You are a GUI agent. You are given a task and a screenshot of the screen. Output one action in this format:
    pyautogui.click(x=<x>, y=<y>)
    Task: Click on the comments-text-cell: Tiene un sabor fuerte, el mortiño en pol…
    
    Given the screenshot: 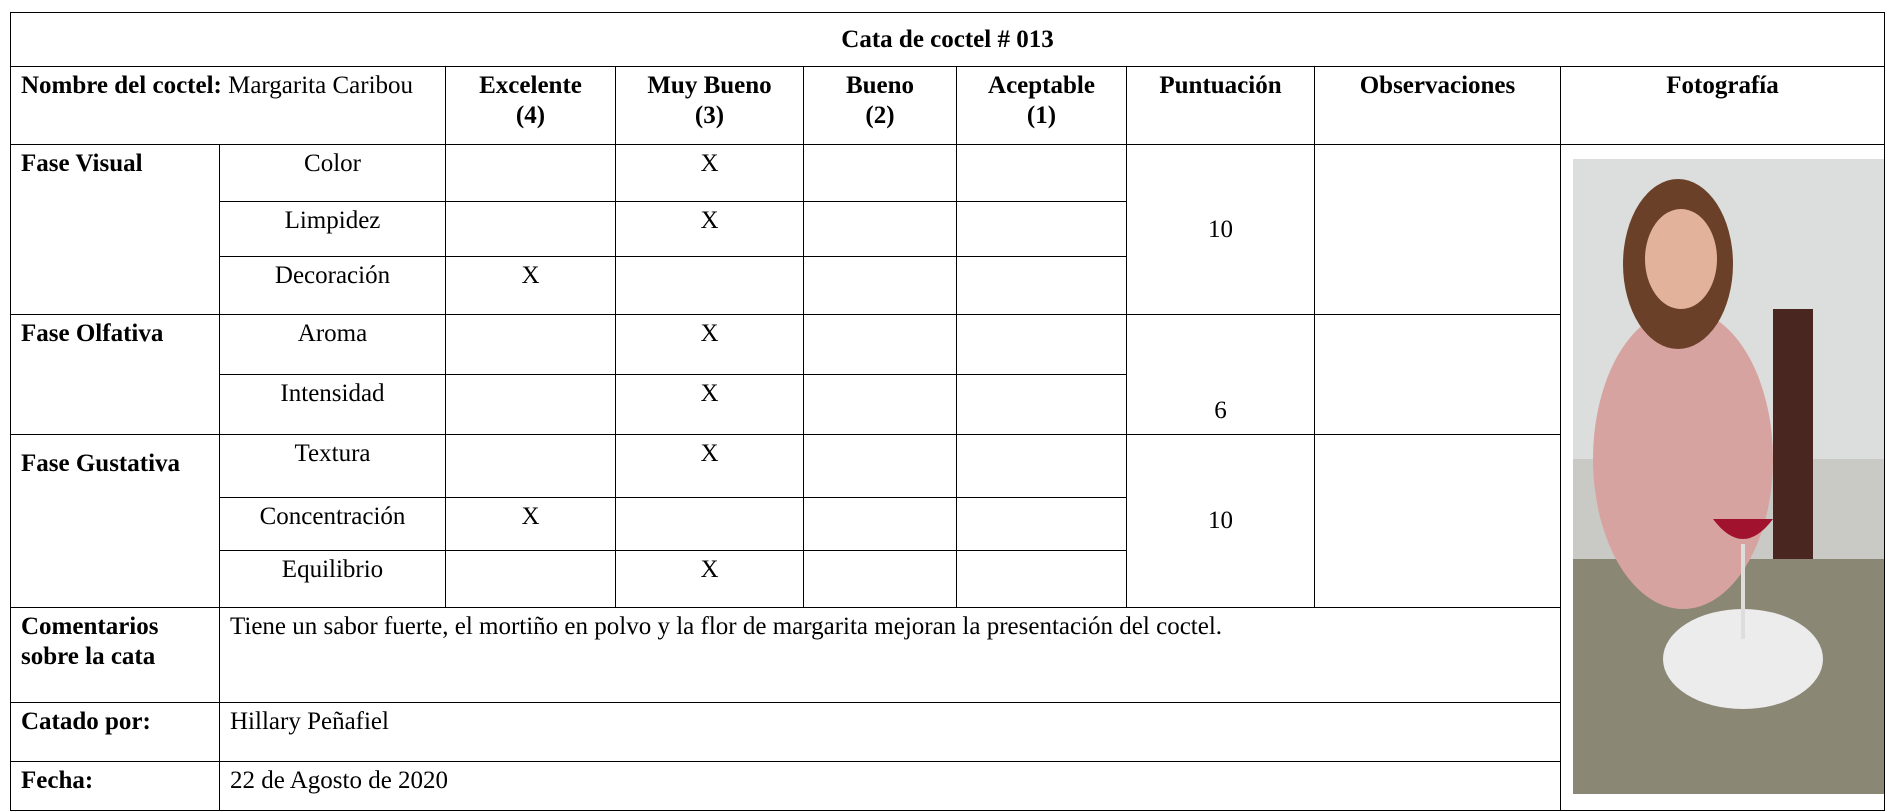 What is the action you would take?
    pyautogui.click(x=890, y=655)
    